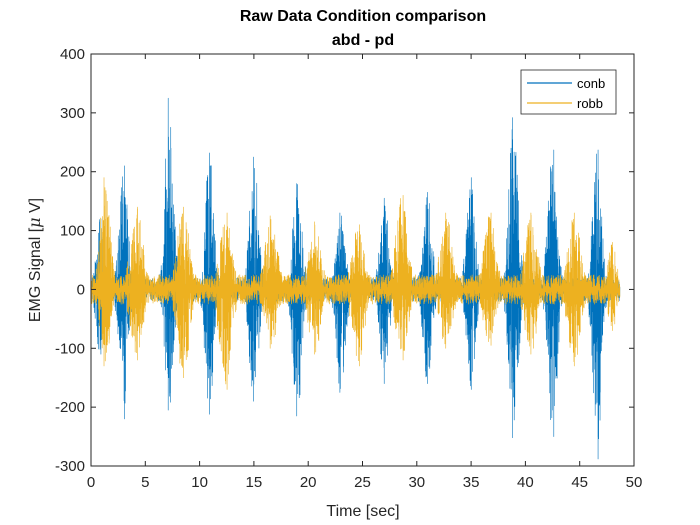 The image size is (700, 525). Describe the element at coordinates (362, 511) in the screenshot. I see `x-axis-label: Time [sec]` at that location.